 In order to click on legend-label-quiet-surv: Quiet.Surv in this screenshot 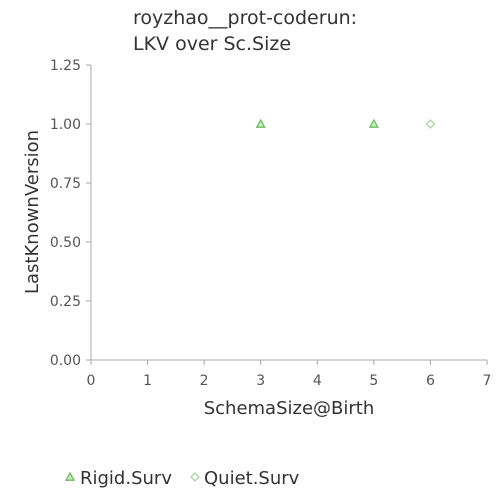, I will do `click(252, 478)`.